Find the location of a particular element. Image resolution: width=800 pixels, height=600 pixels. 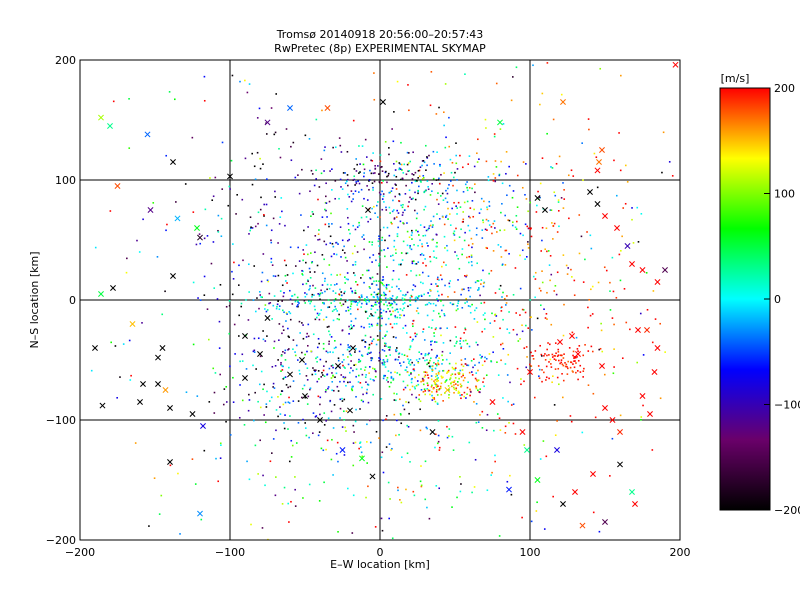

cross-marker is located at coordinates (650, 414).